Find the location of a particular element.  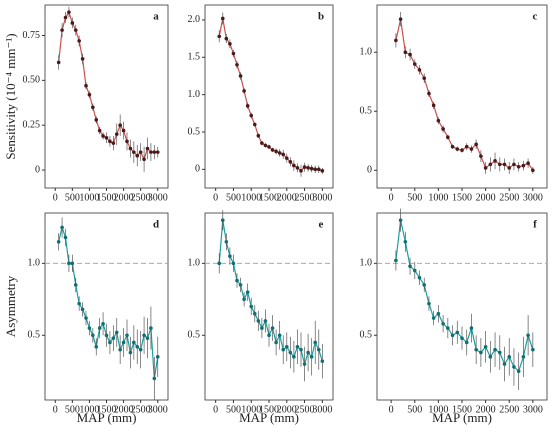

y-tick-label: 1.0 is located at coordinates (366, 263).